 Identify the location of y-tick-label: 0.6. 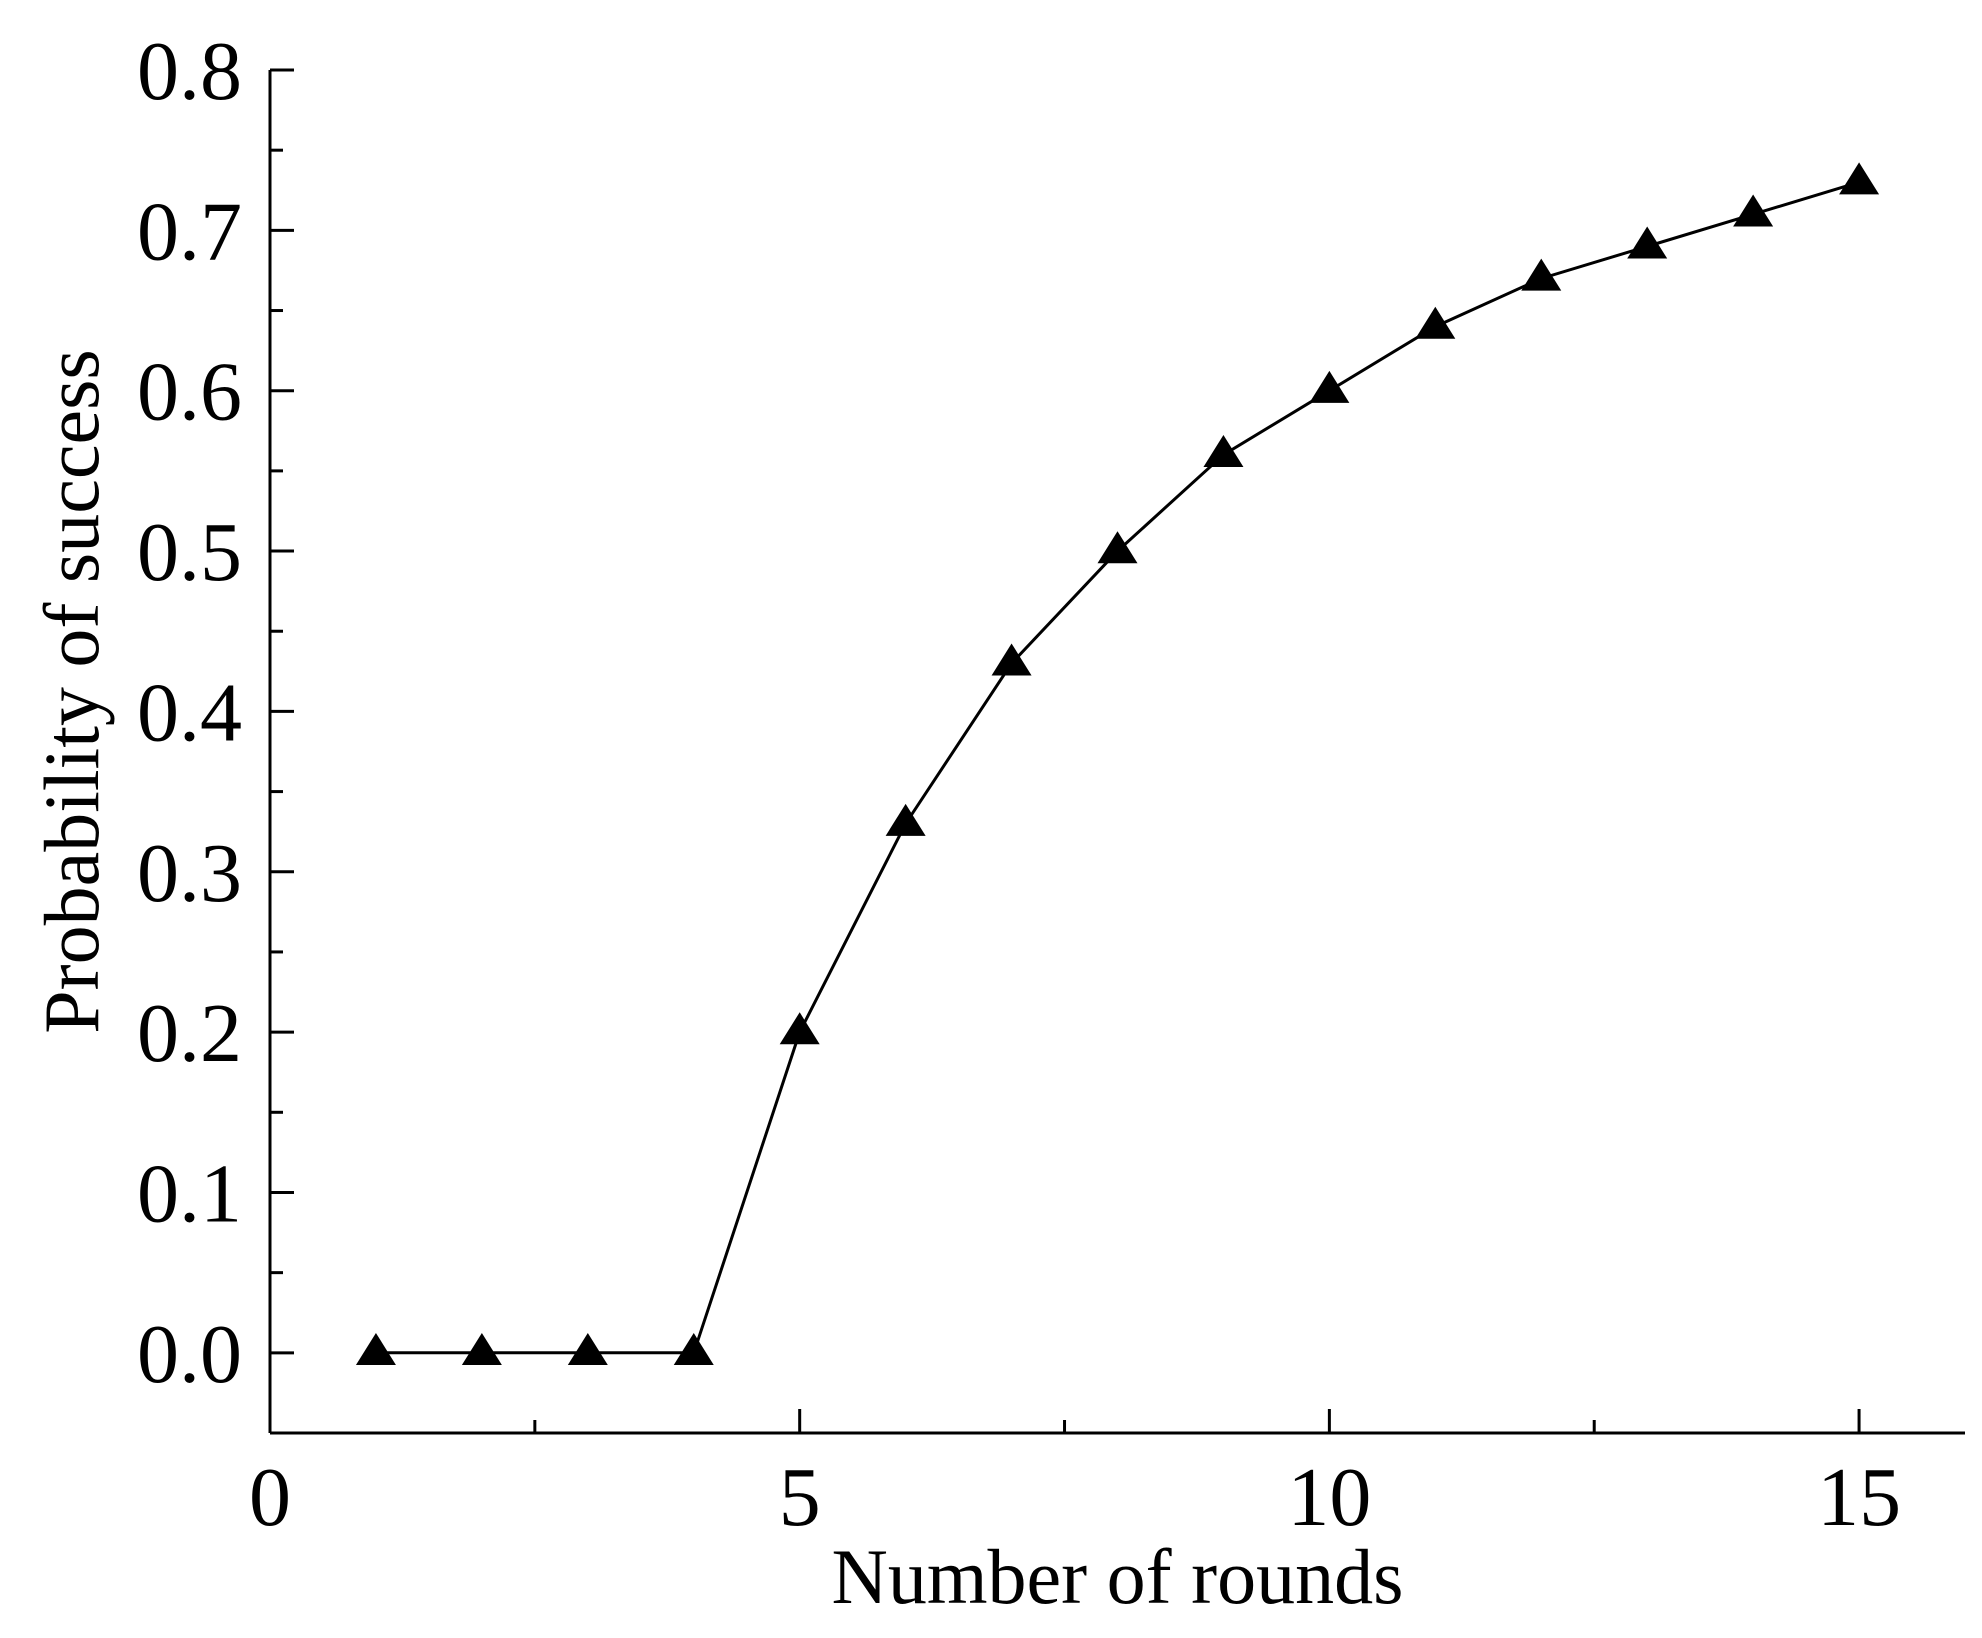
(189, 392).